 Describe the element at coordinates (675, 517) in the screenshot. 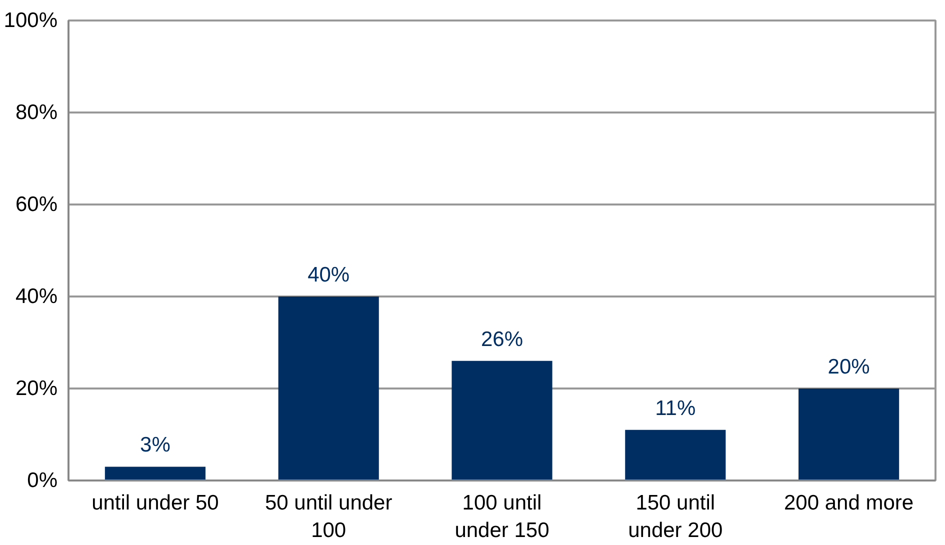

I see `x-tick-label: 150 until under 200` at that location.